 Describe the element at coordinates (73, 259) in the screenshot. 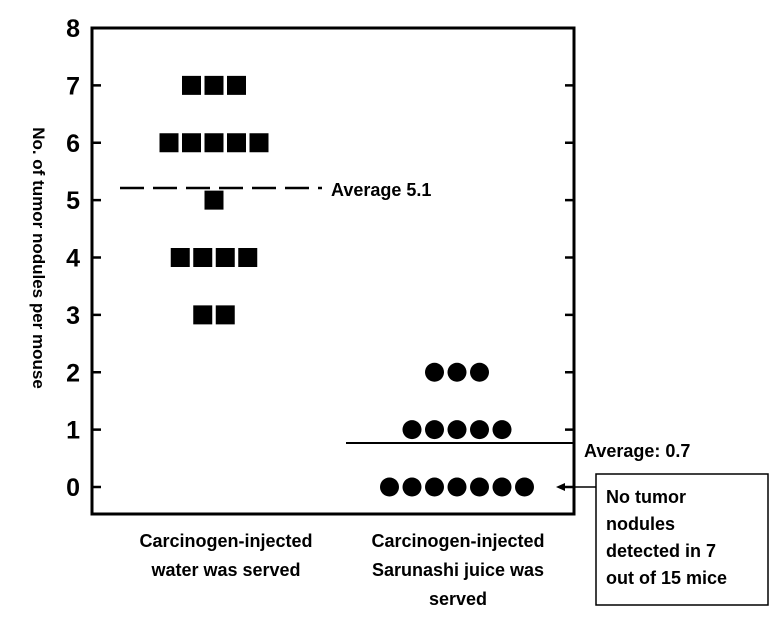

I see `y-tick-label: 4` at that location.